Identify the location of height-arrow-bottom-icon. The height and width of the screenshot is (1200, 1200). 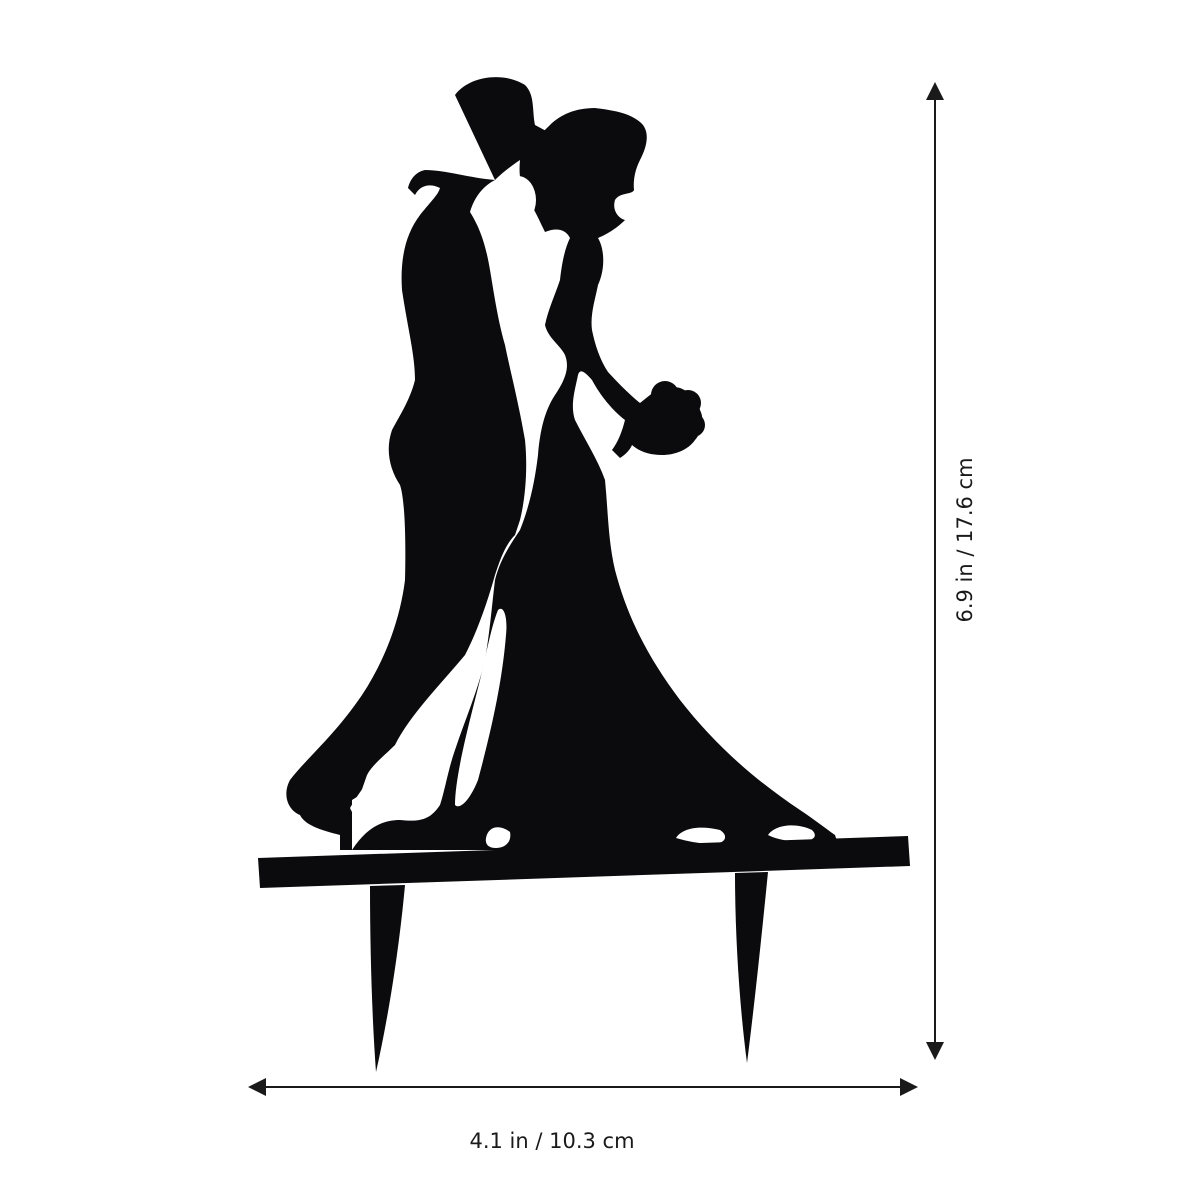
(935, 1051).